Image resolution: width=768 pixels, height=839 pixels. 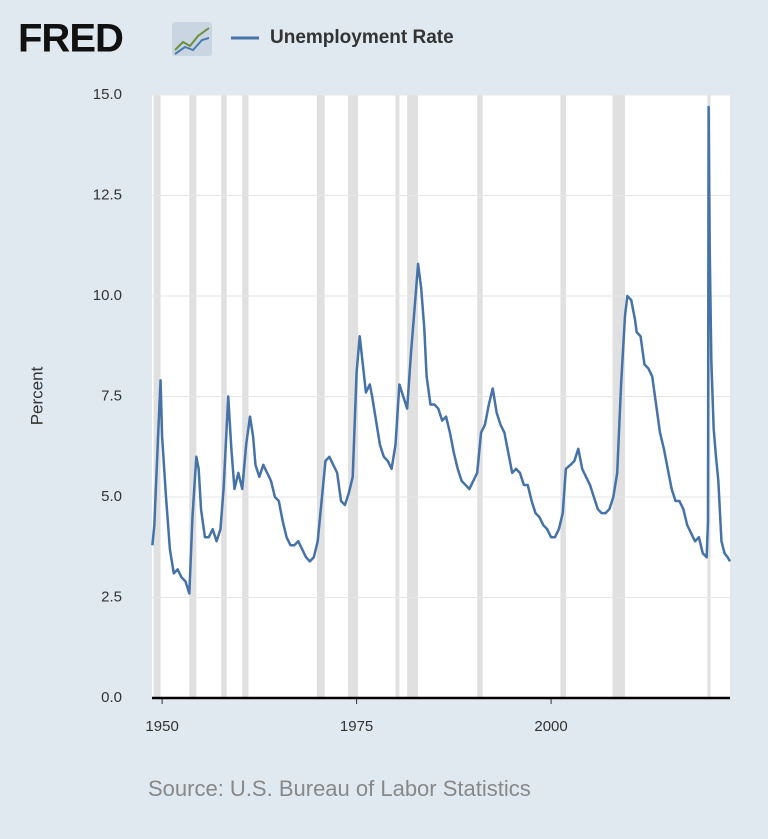 What do you see at coordinates (107, 94) in the screenshot?
I see `y-tick-label: 15.0` at bounding box center [107, 94].